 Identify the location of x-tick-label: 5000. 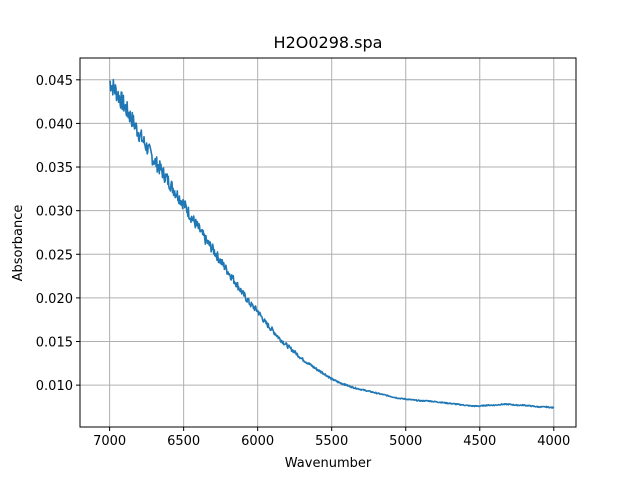
(405, 441).